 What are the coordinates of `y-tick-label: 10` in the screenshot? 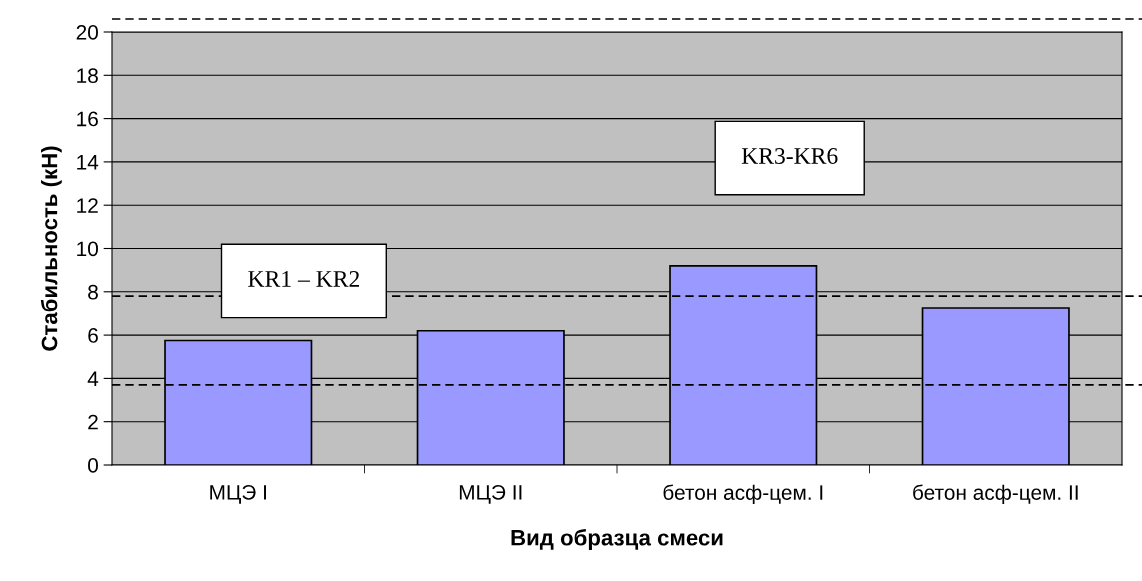 It's located at (87, 249).